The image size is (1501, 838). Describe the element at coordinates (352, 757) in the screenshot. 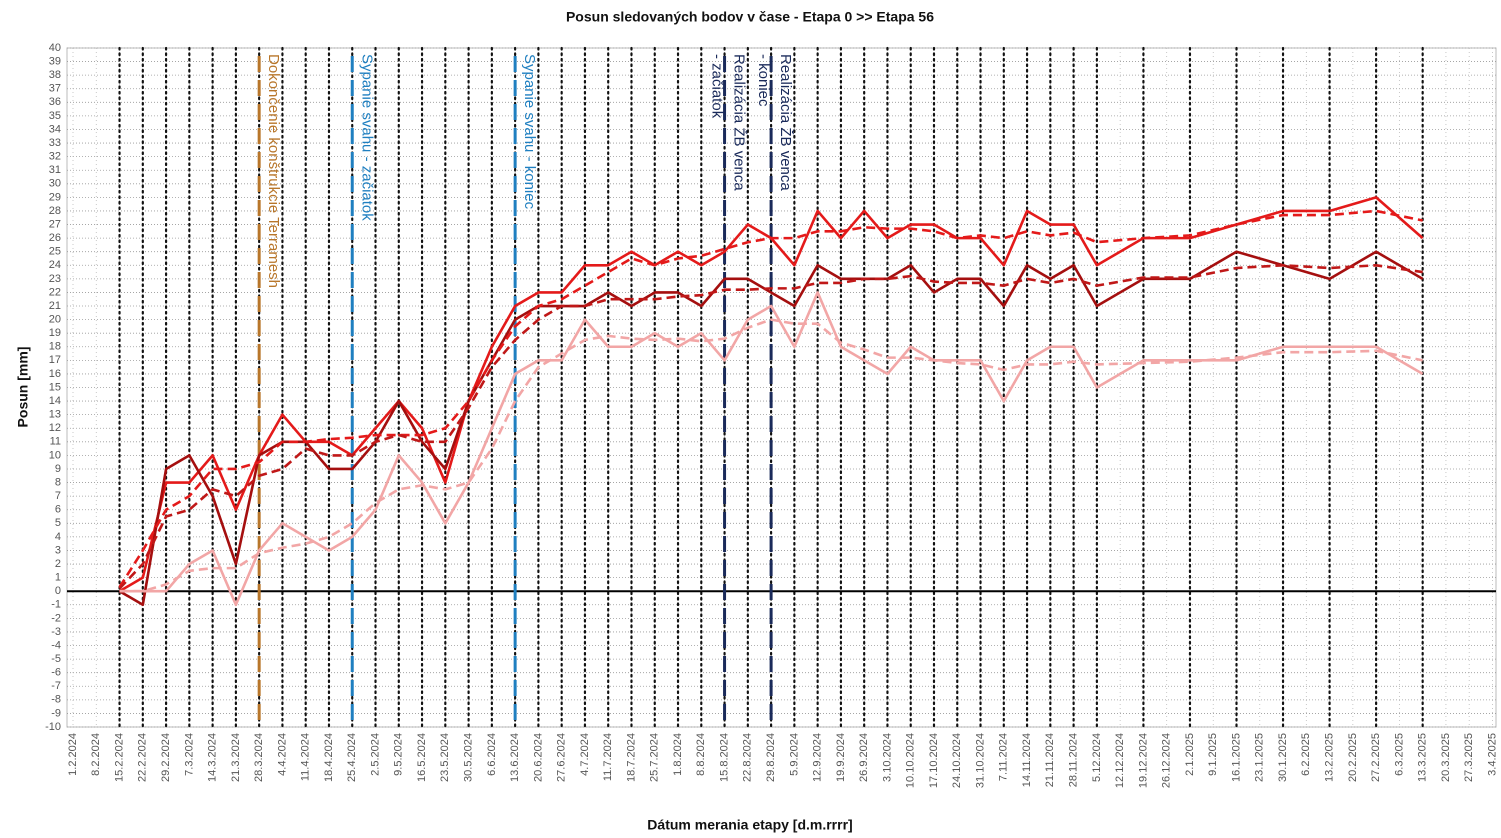

I see `x-tick-label: 25.4.2024` at that location.